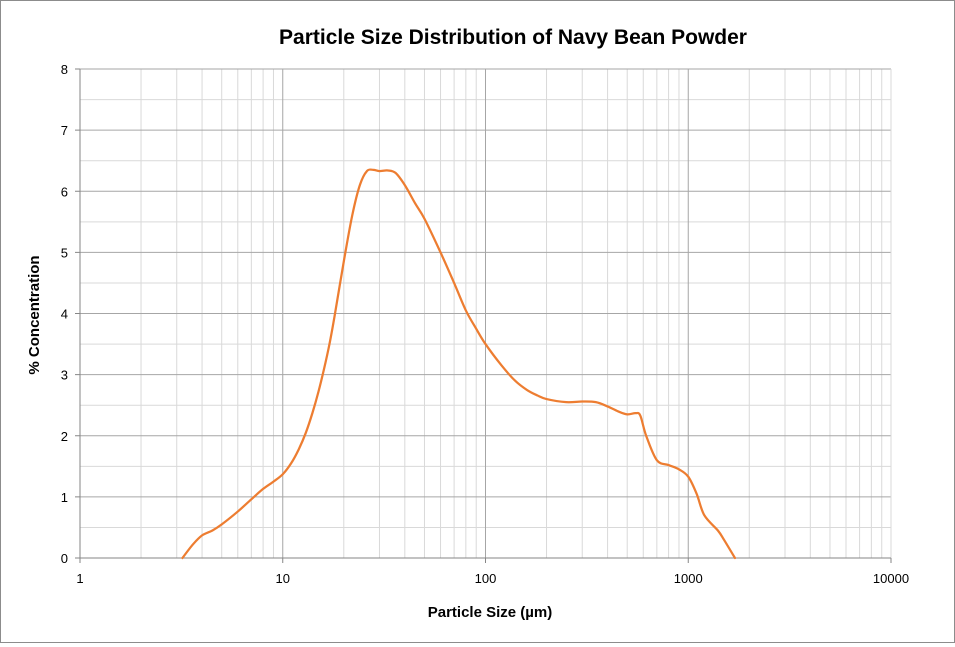 This screenshot has height=647, width=955. I want to click on y-tick-label: 3, so click(64, 375).